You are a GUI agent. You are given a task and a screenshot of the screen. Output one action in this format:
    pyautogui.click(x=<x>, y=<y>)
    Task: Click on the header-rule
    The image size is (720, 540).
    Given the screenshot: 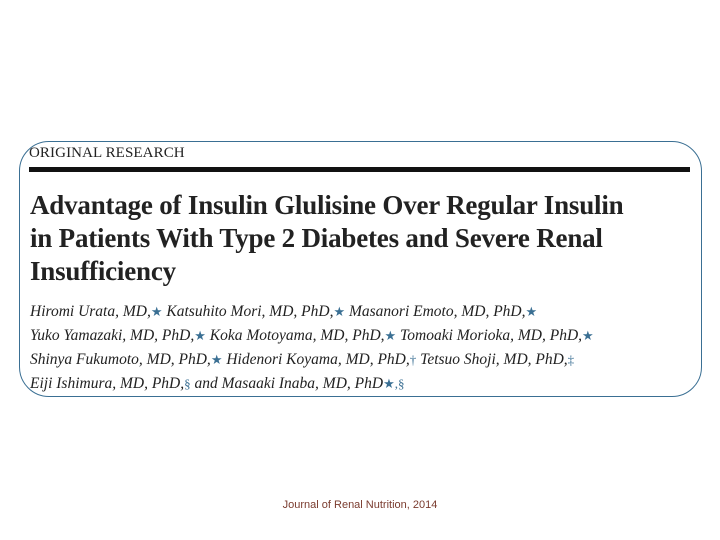 What is the action you would take?
    pyautogui.click(x=359, y=169)
    